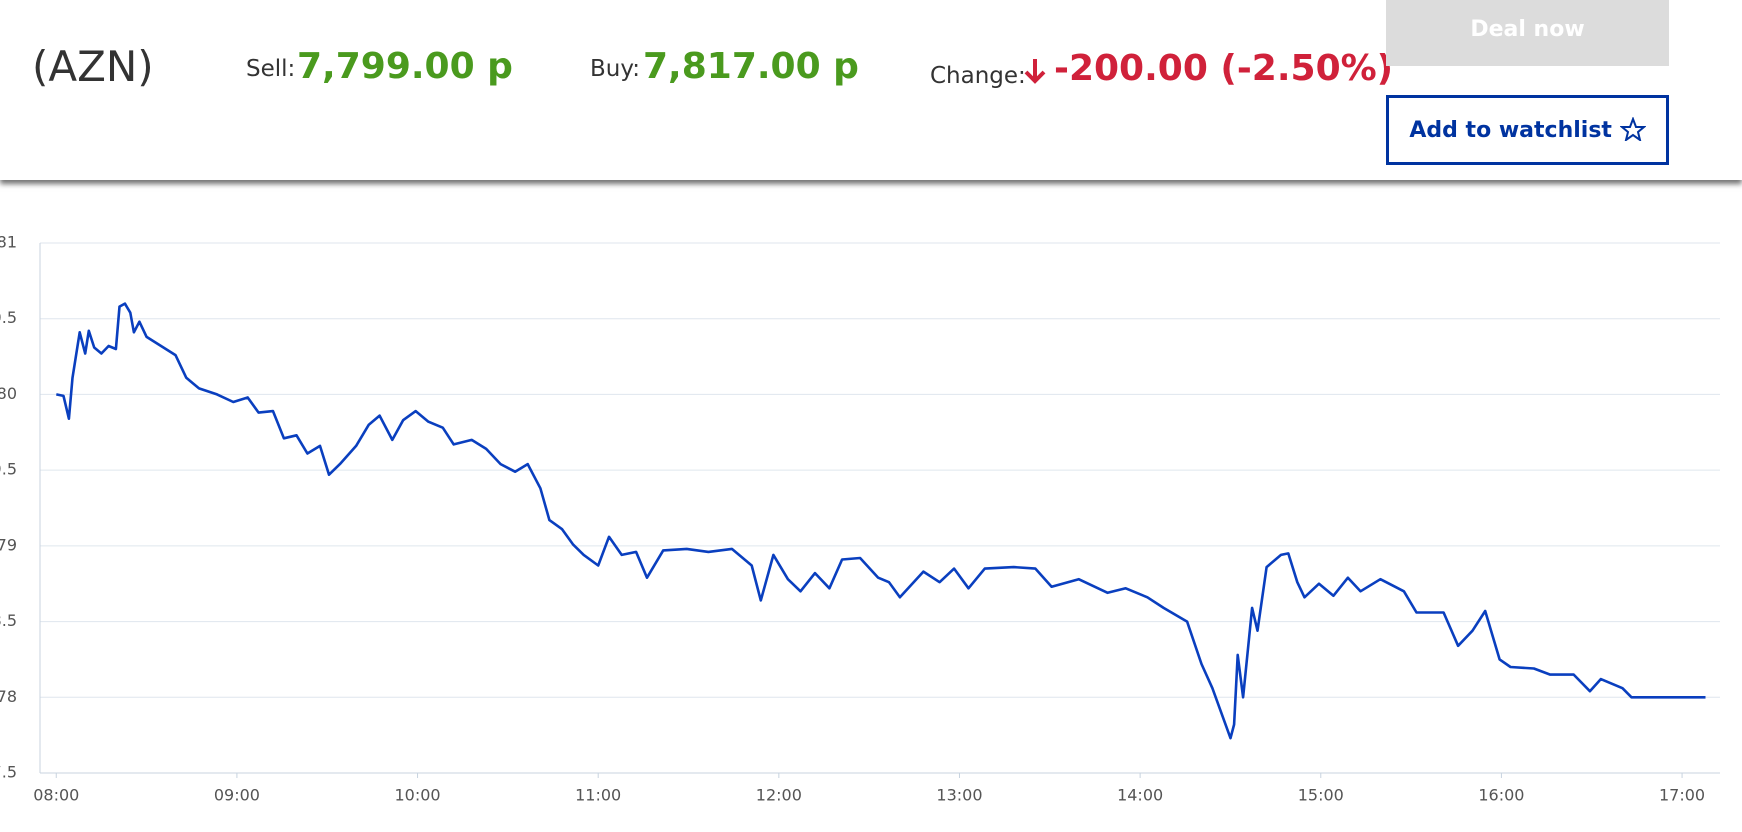 The width and height of the screenshot is (1742, 832). What do you see at coordinates (1140, 795) in the screenshot?
I see `x-tick-label: 14:00` at bounding box center [1140, 795].